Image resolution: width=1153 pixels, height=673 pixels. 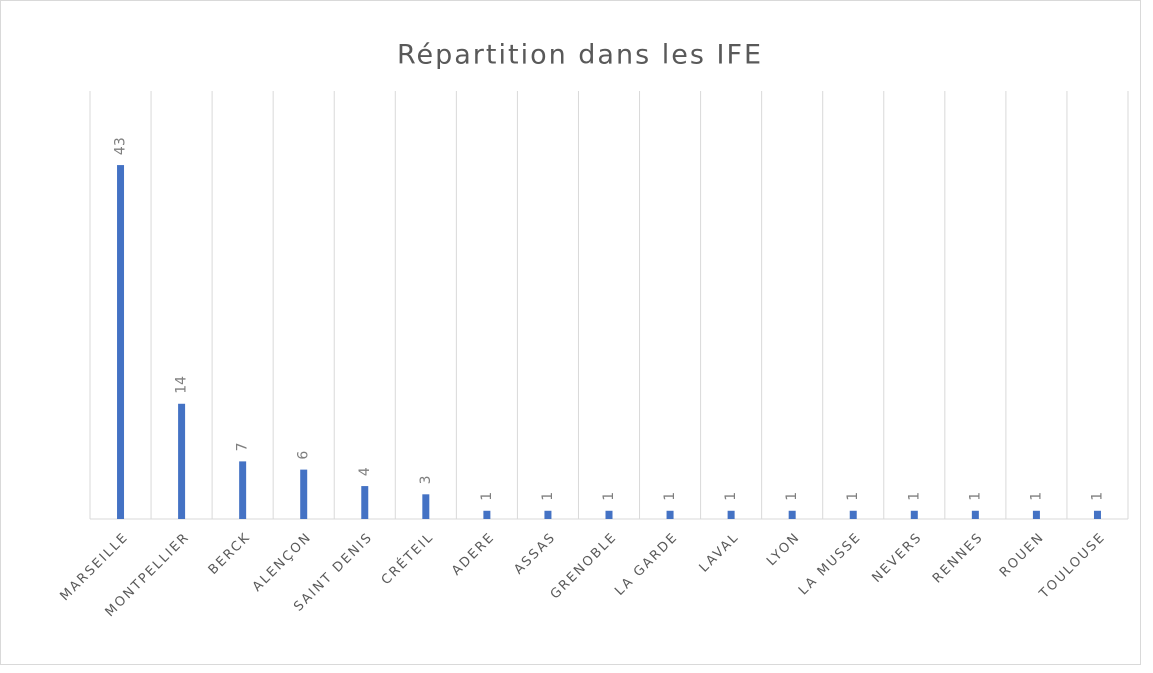 What do you see at coordinates (182, 385) in the screenshot?
I see `data-label: 14` at bounding box center [182, 385].